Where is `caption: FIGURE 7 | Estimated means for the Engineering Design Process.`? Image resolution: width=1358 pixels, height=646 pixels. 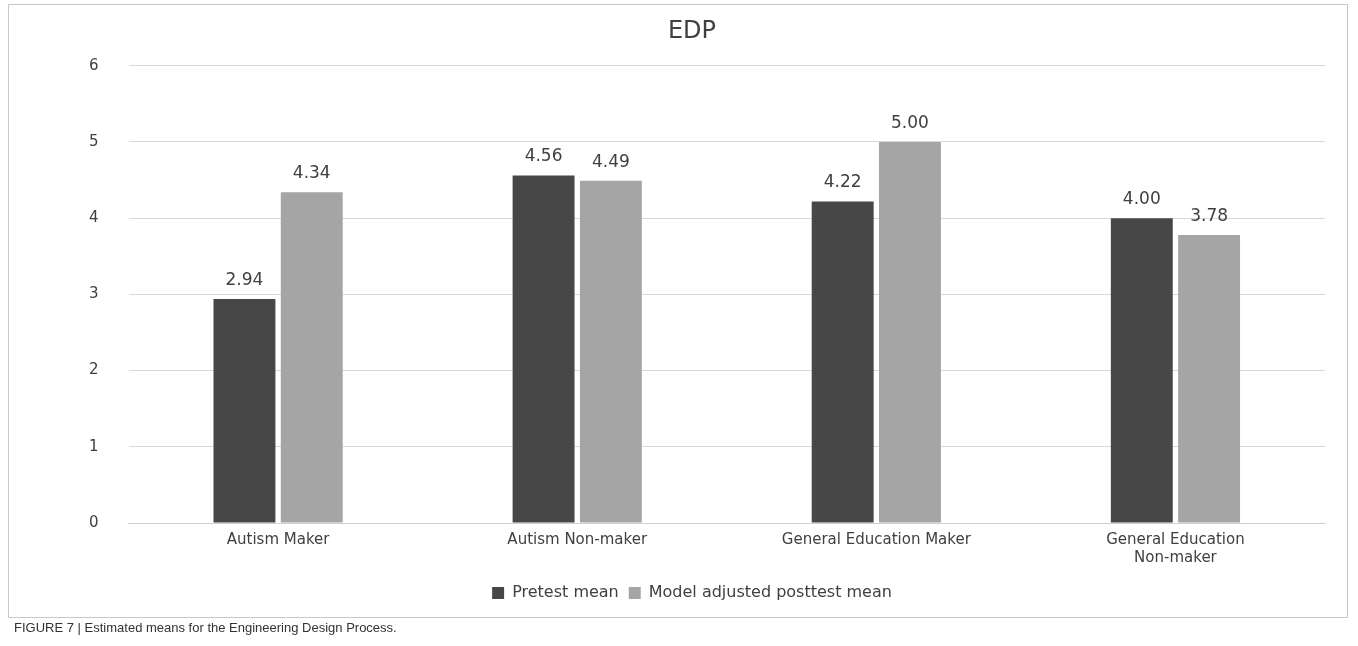 caption: FIGURE 7 | Estimated means for the Engineering Design Process. is located at coordinates (205, 627).